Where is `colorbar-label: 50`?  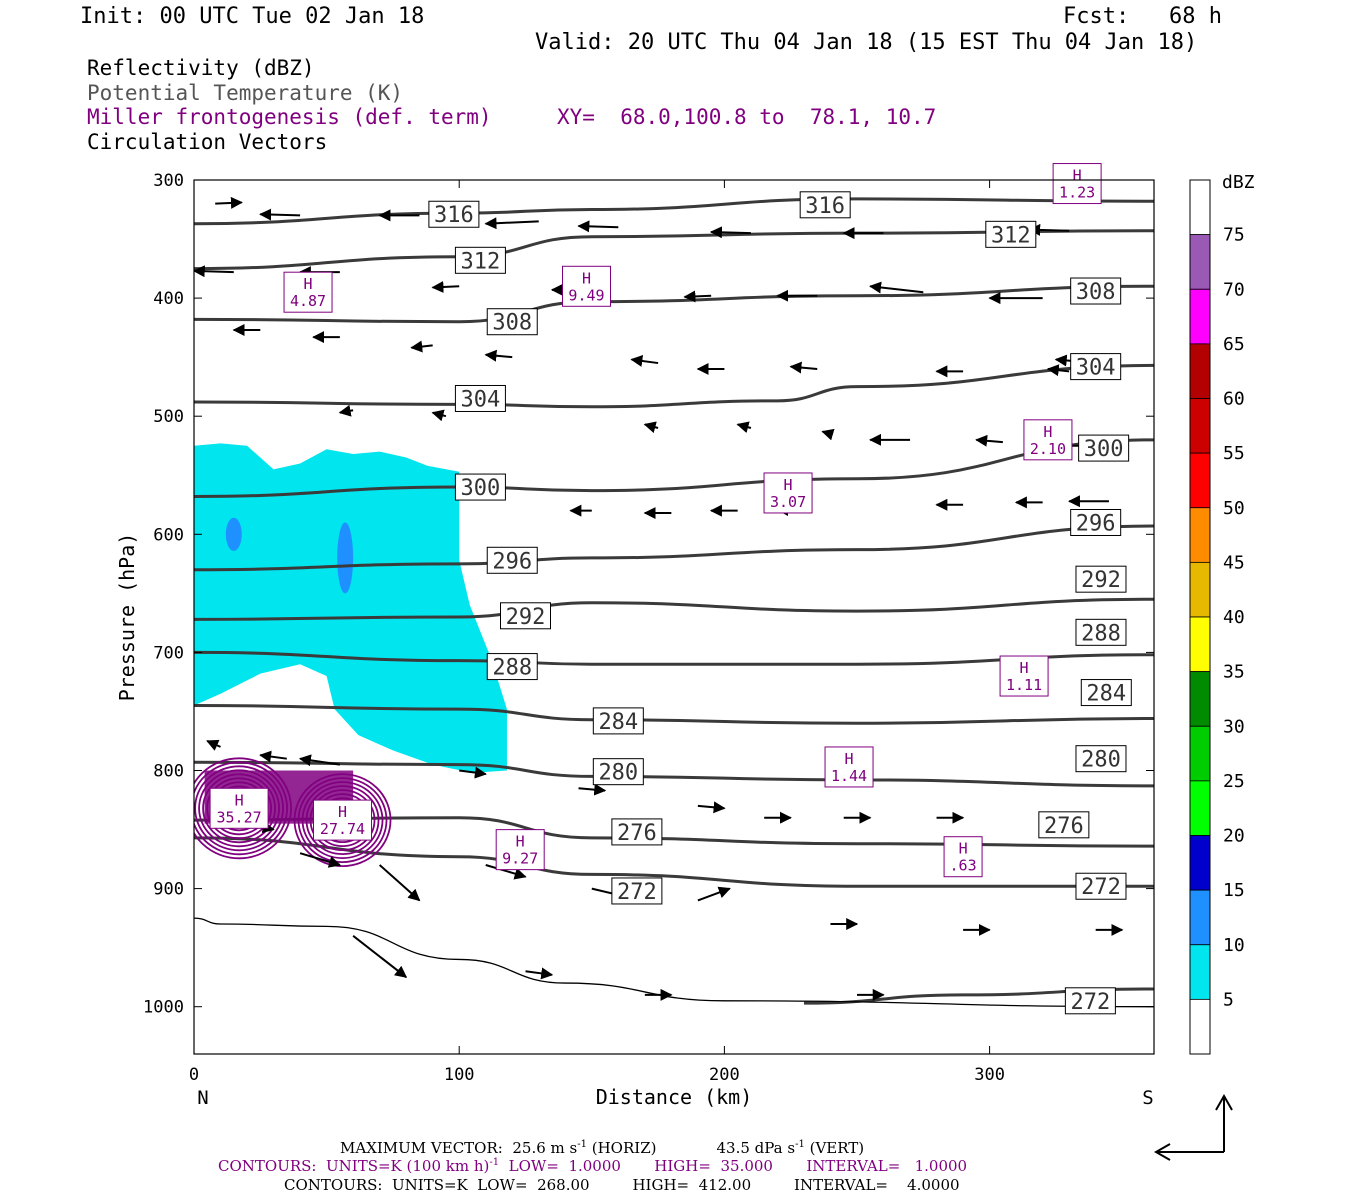
colorbar-label: 50 is located at coordinates (1234, 508).